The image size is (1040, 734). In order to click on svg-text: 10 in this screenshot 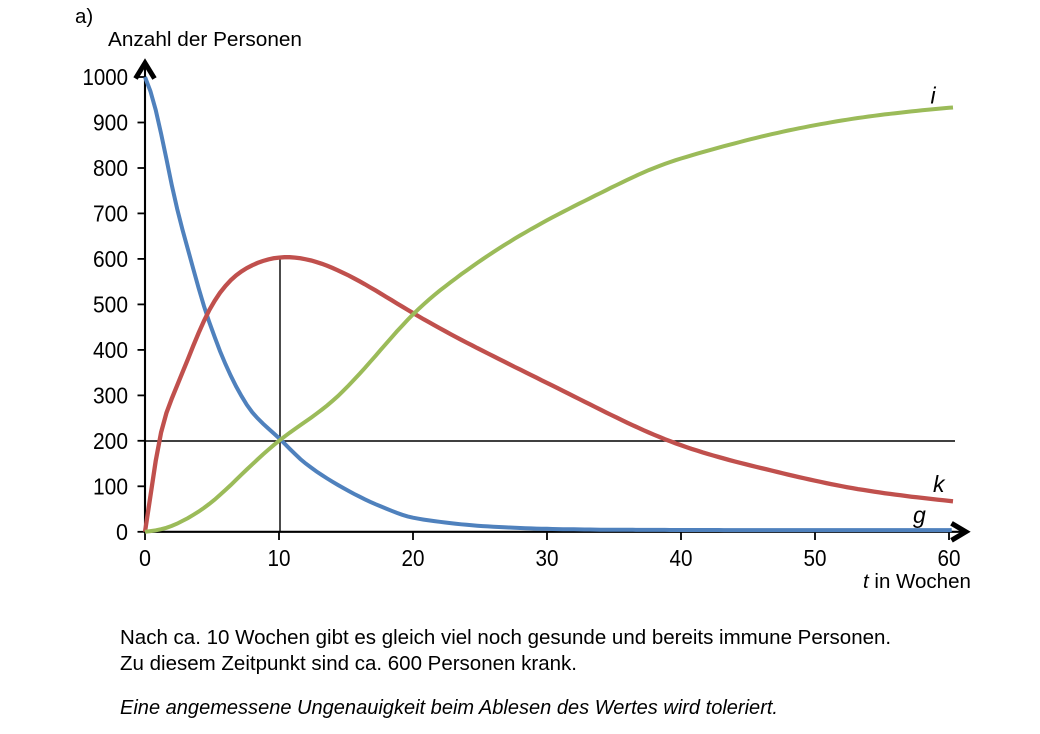, I will do `click(279, 558)`.